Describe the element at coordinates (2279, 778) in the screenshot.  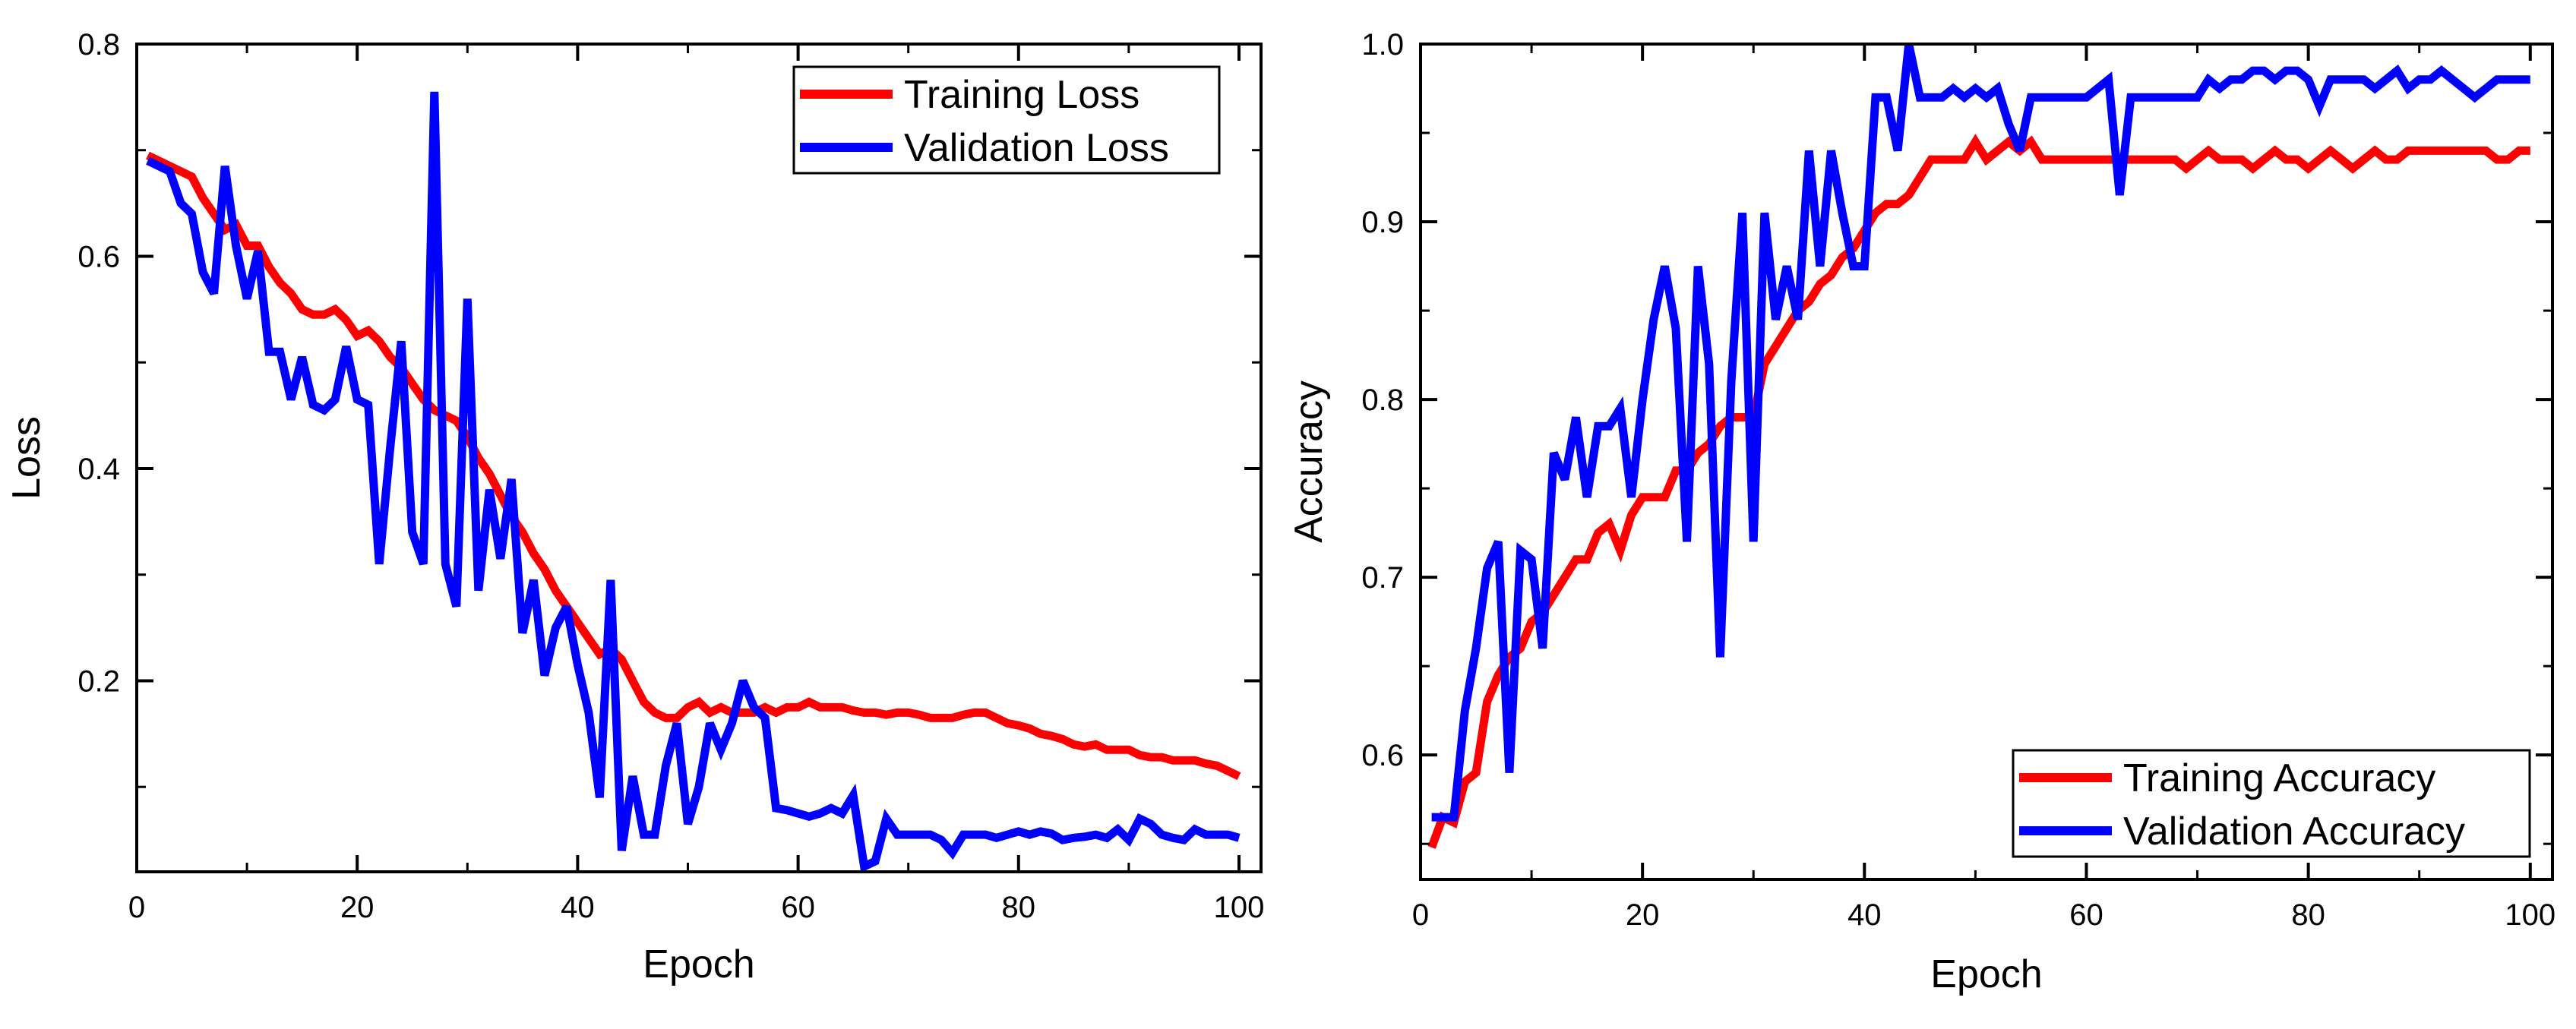
I see `accuracy-legend-label-training: Training Accuracy` at that location.